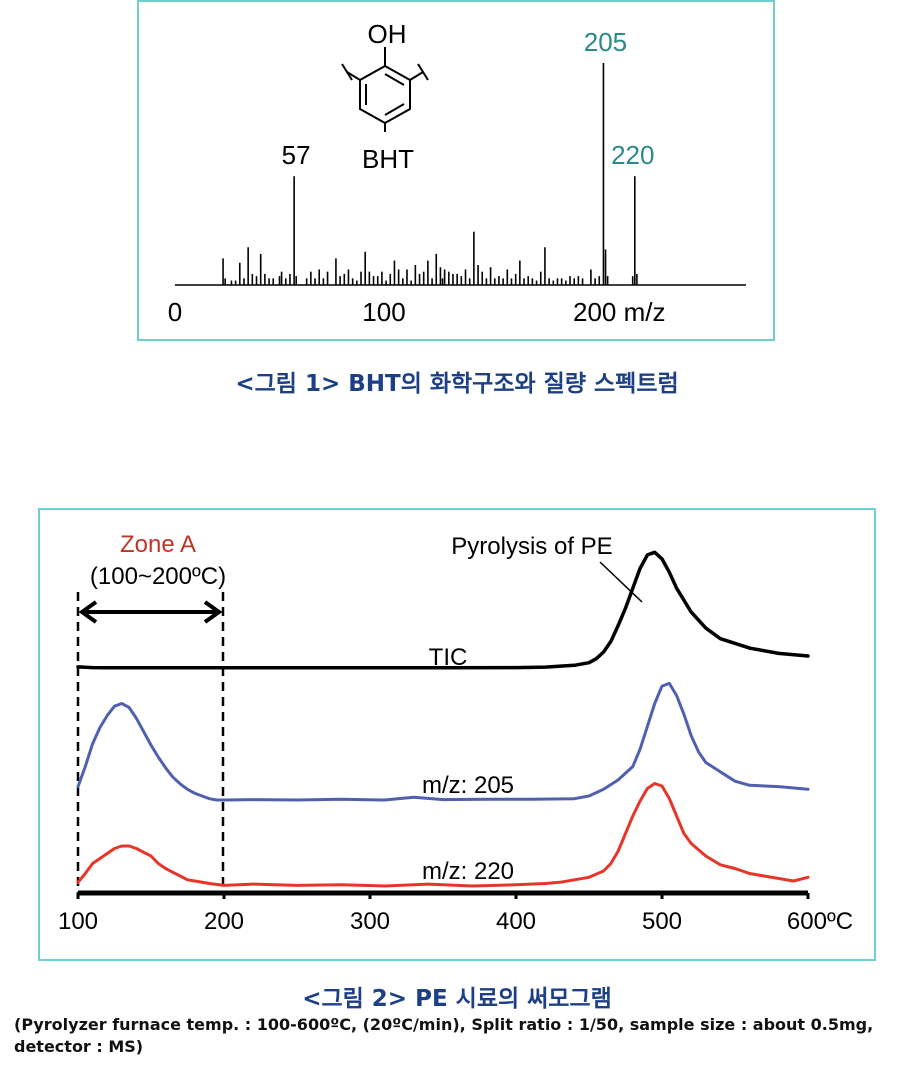  Describe the element at coordinates (448, 657) in the screenshot. I see `series-label: TIC` at that location.